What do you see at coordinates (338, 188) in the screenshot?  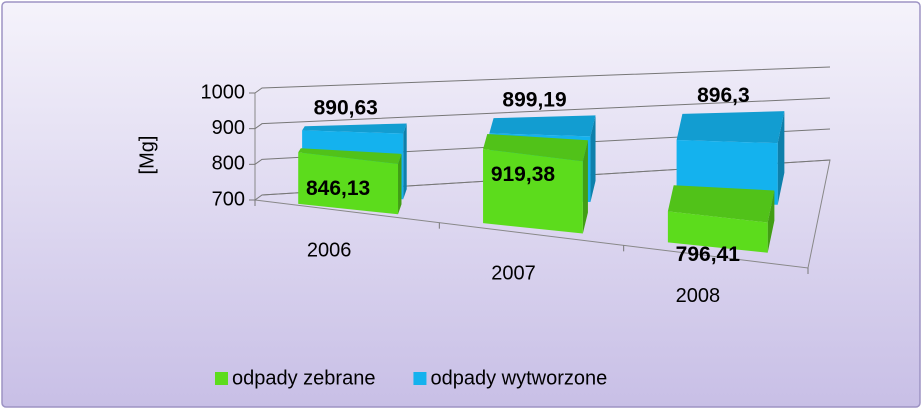 I see `value-label: 846,13` at bounding box center [338, 188].